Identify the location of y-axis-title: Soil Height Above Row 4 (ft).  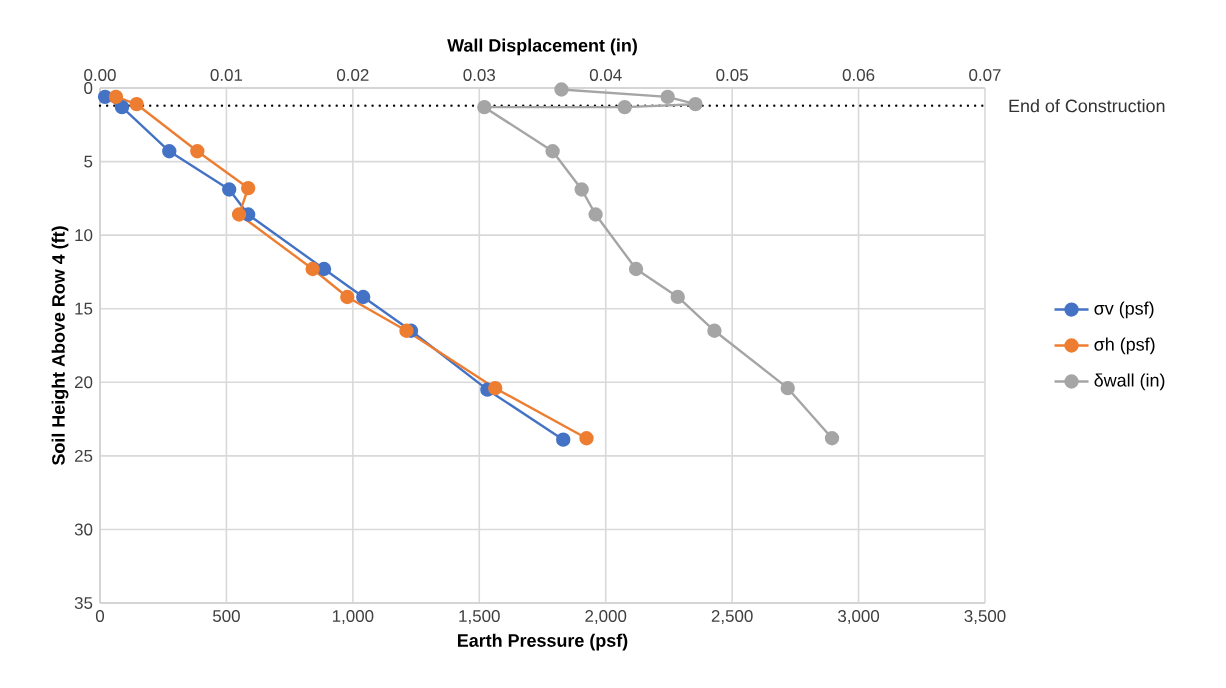
(60, 346).